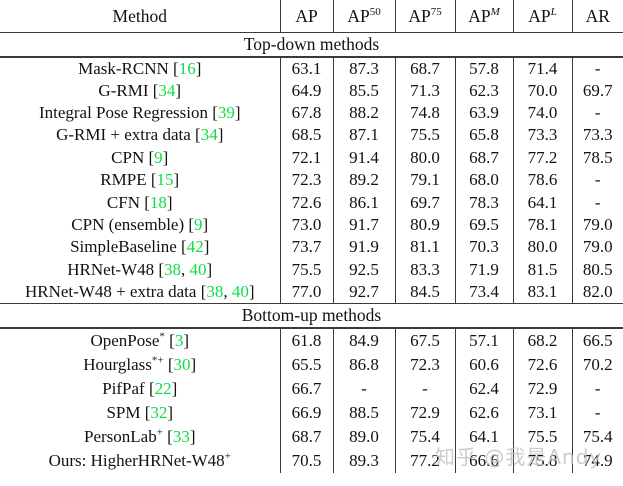 Image resolution: width=623 pixels, height=486 pixels. I want to click on method-cell: CFN [18], so click(140, 202).